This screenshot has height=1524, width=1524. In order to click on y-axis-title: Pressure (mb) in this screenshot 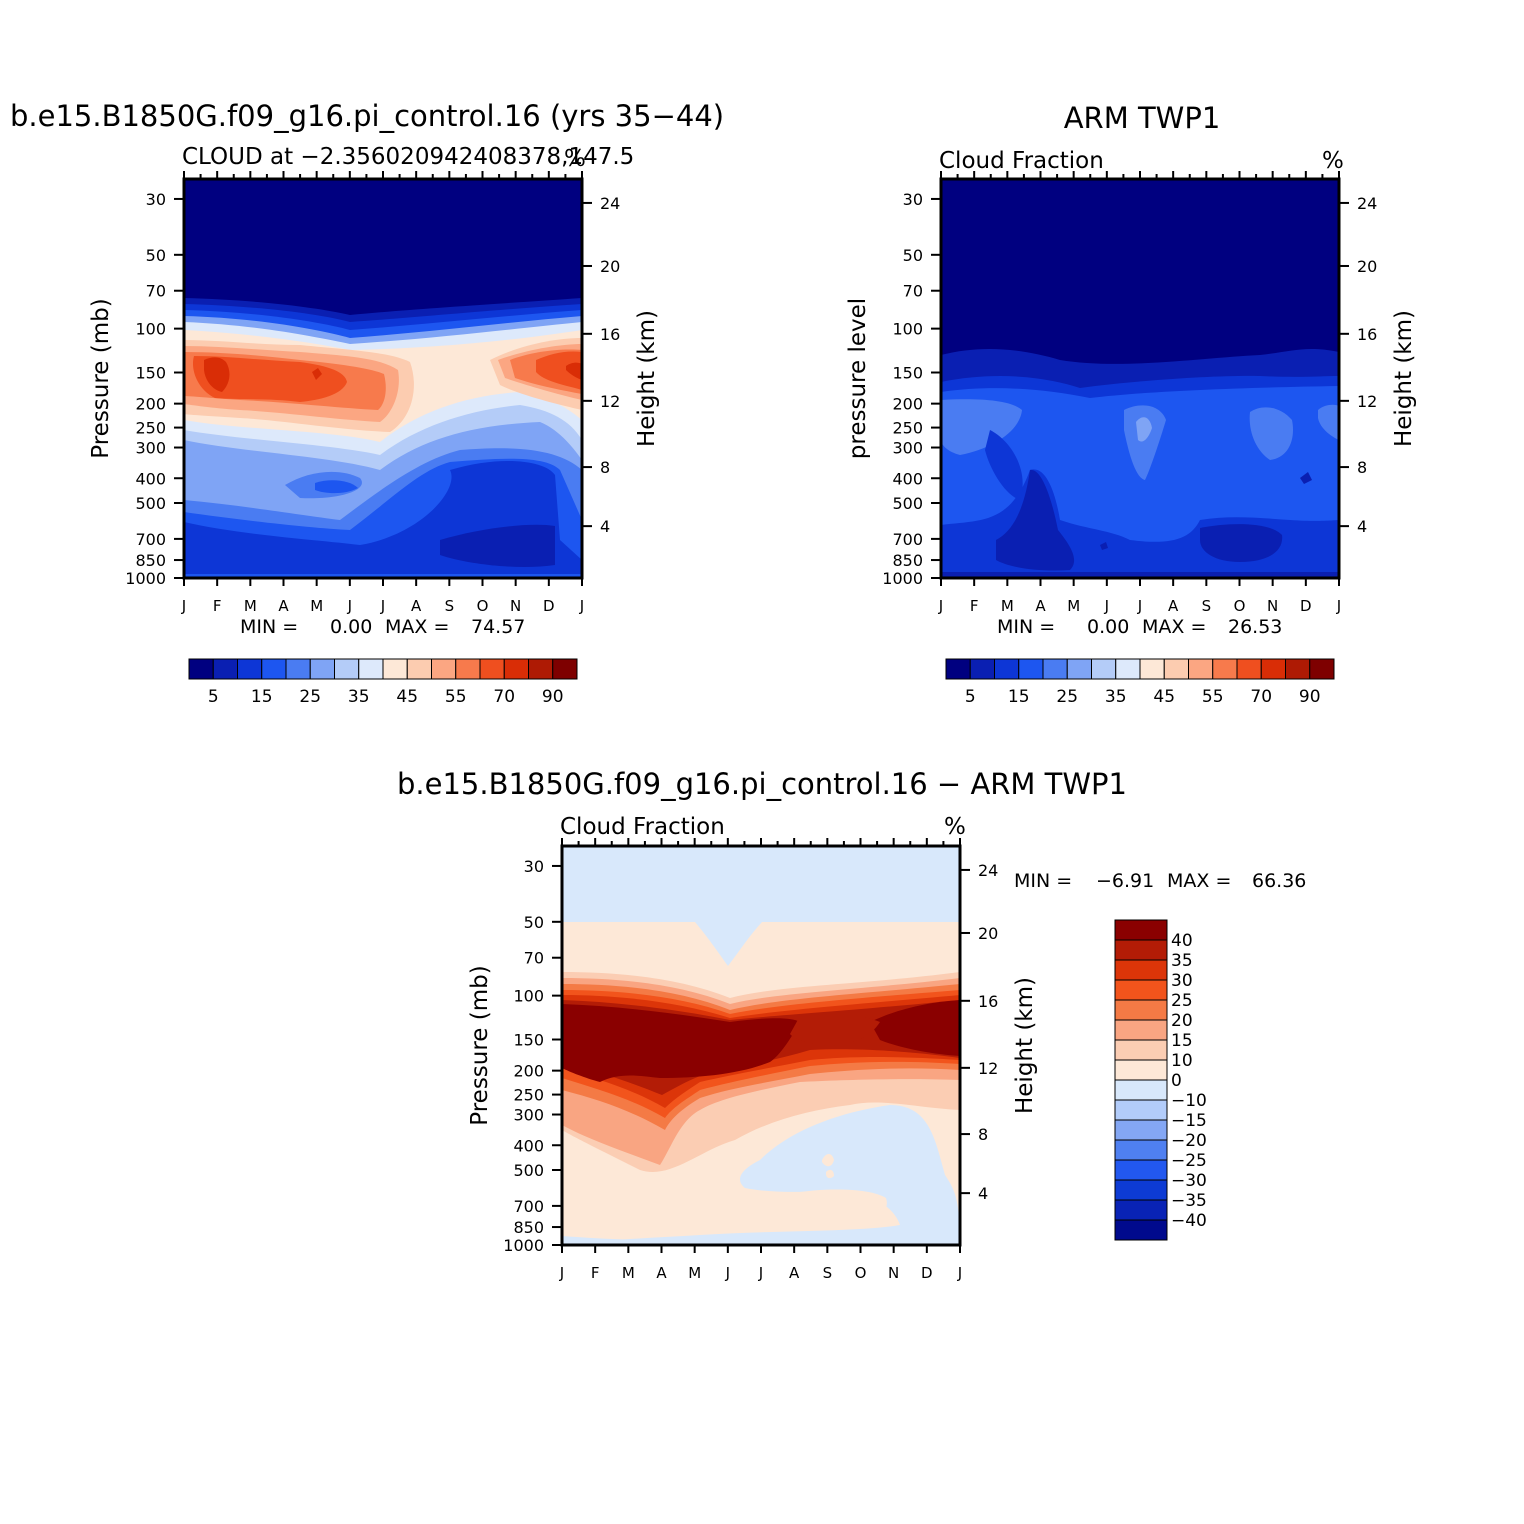, I will do `click(480, 1045)`.